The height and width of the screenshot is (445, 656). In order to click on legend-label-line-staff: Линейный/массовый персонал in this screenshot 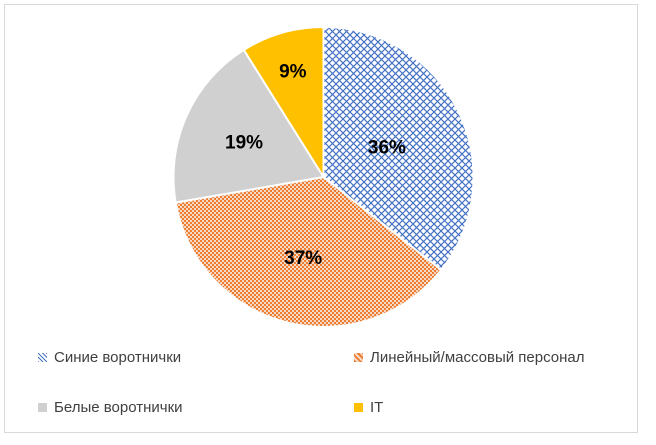, I will do `click(477, 357)`.